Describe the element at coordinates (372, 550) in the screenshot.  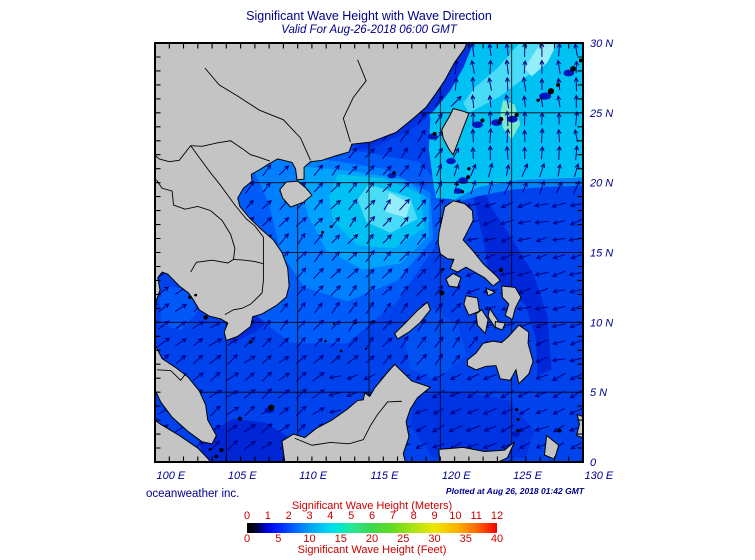
I see `legend-title-feet: Significant Wave Height (Feet)` at that location.